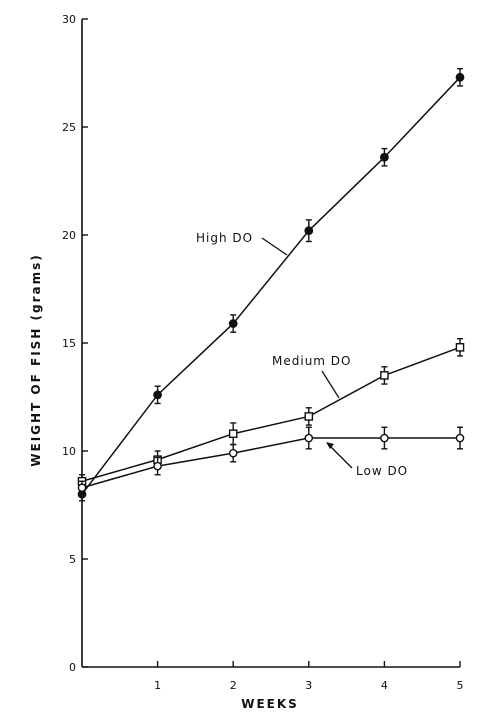 The width and height of the screenshot is (500, 720). I want to click on x-tick-label: 3, so click(308, 685).